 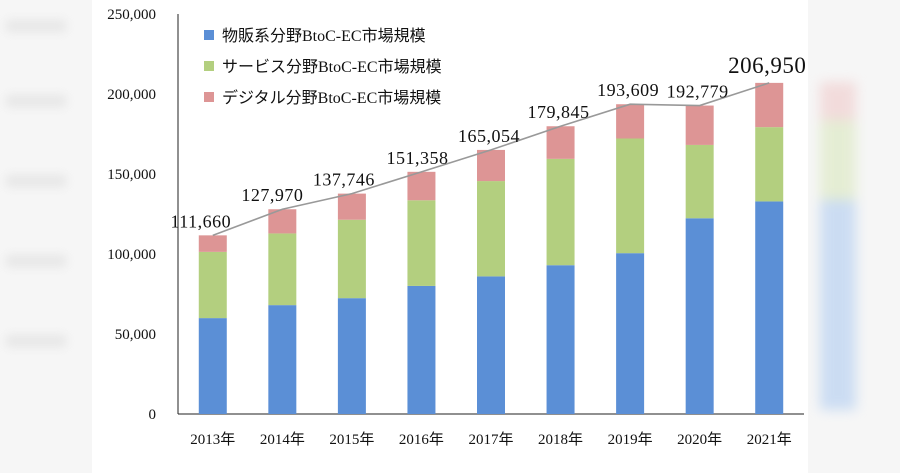 What do you see at coordinates (840, 236) in the screenshot?
I see `background-blur-right` at bounding box center [840, 236].